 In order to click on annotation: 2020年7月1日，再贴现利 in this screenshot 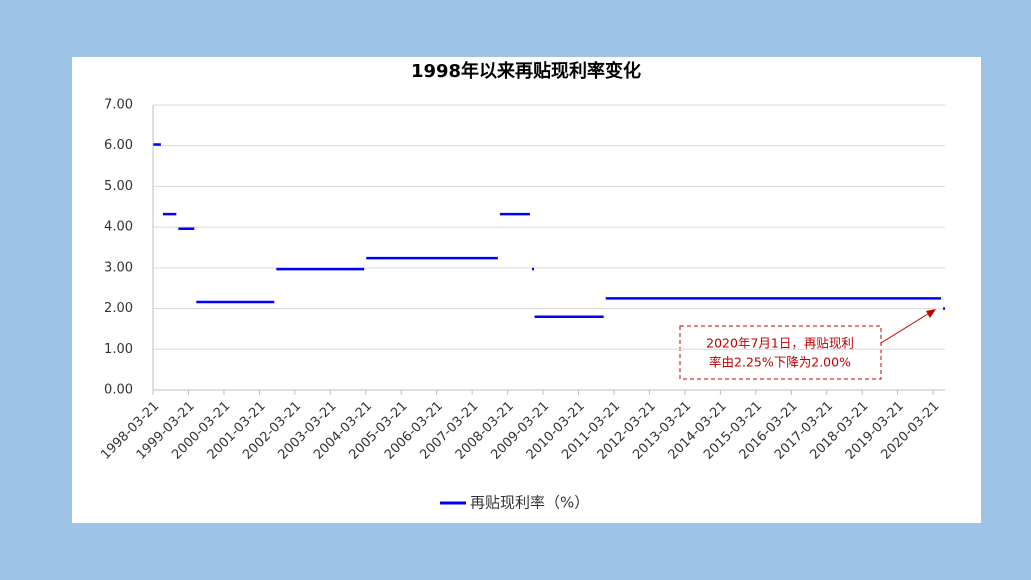, I will do `click(780, 343)`.